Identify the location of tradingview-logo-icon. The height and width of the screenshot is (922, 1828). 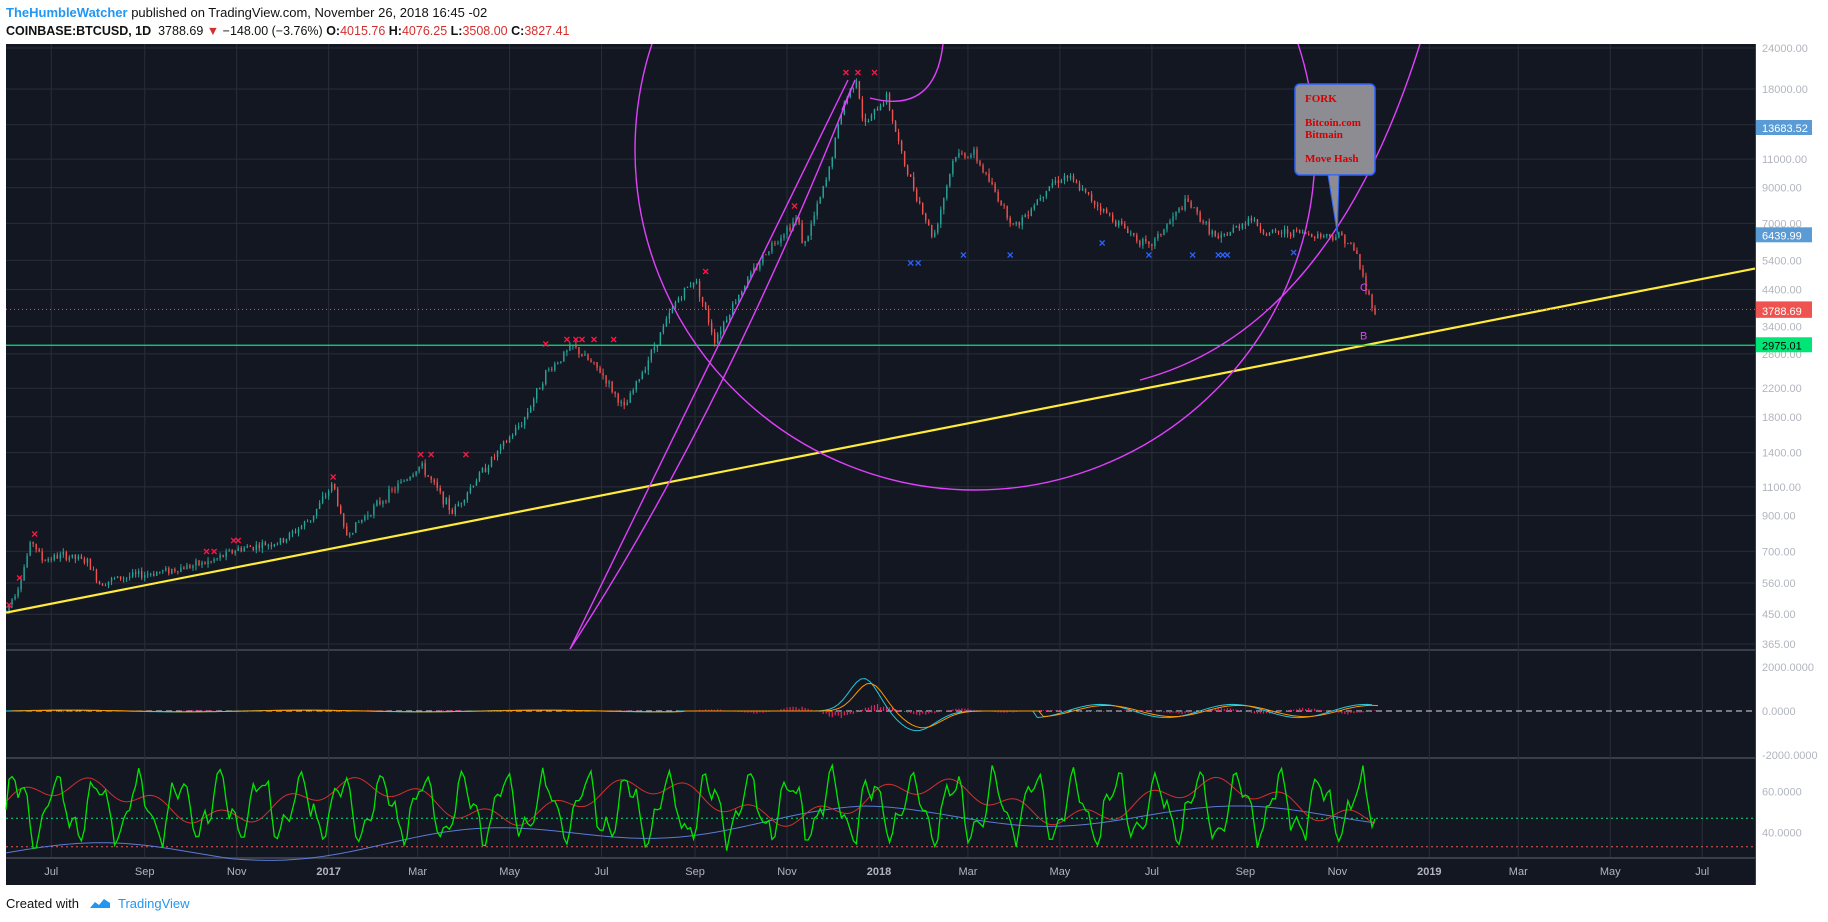
(99, 903).